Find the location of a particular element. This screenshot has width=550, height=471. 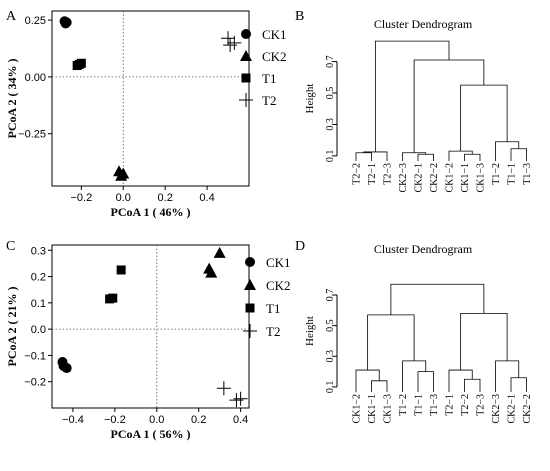

x-axis-label: PCoA 1 ( 56% ) is located at coordinates (151, 434).